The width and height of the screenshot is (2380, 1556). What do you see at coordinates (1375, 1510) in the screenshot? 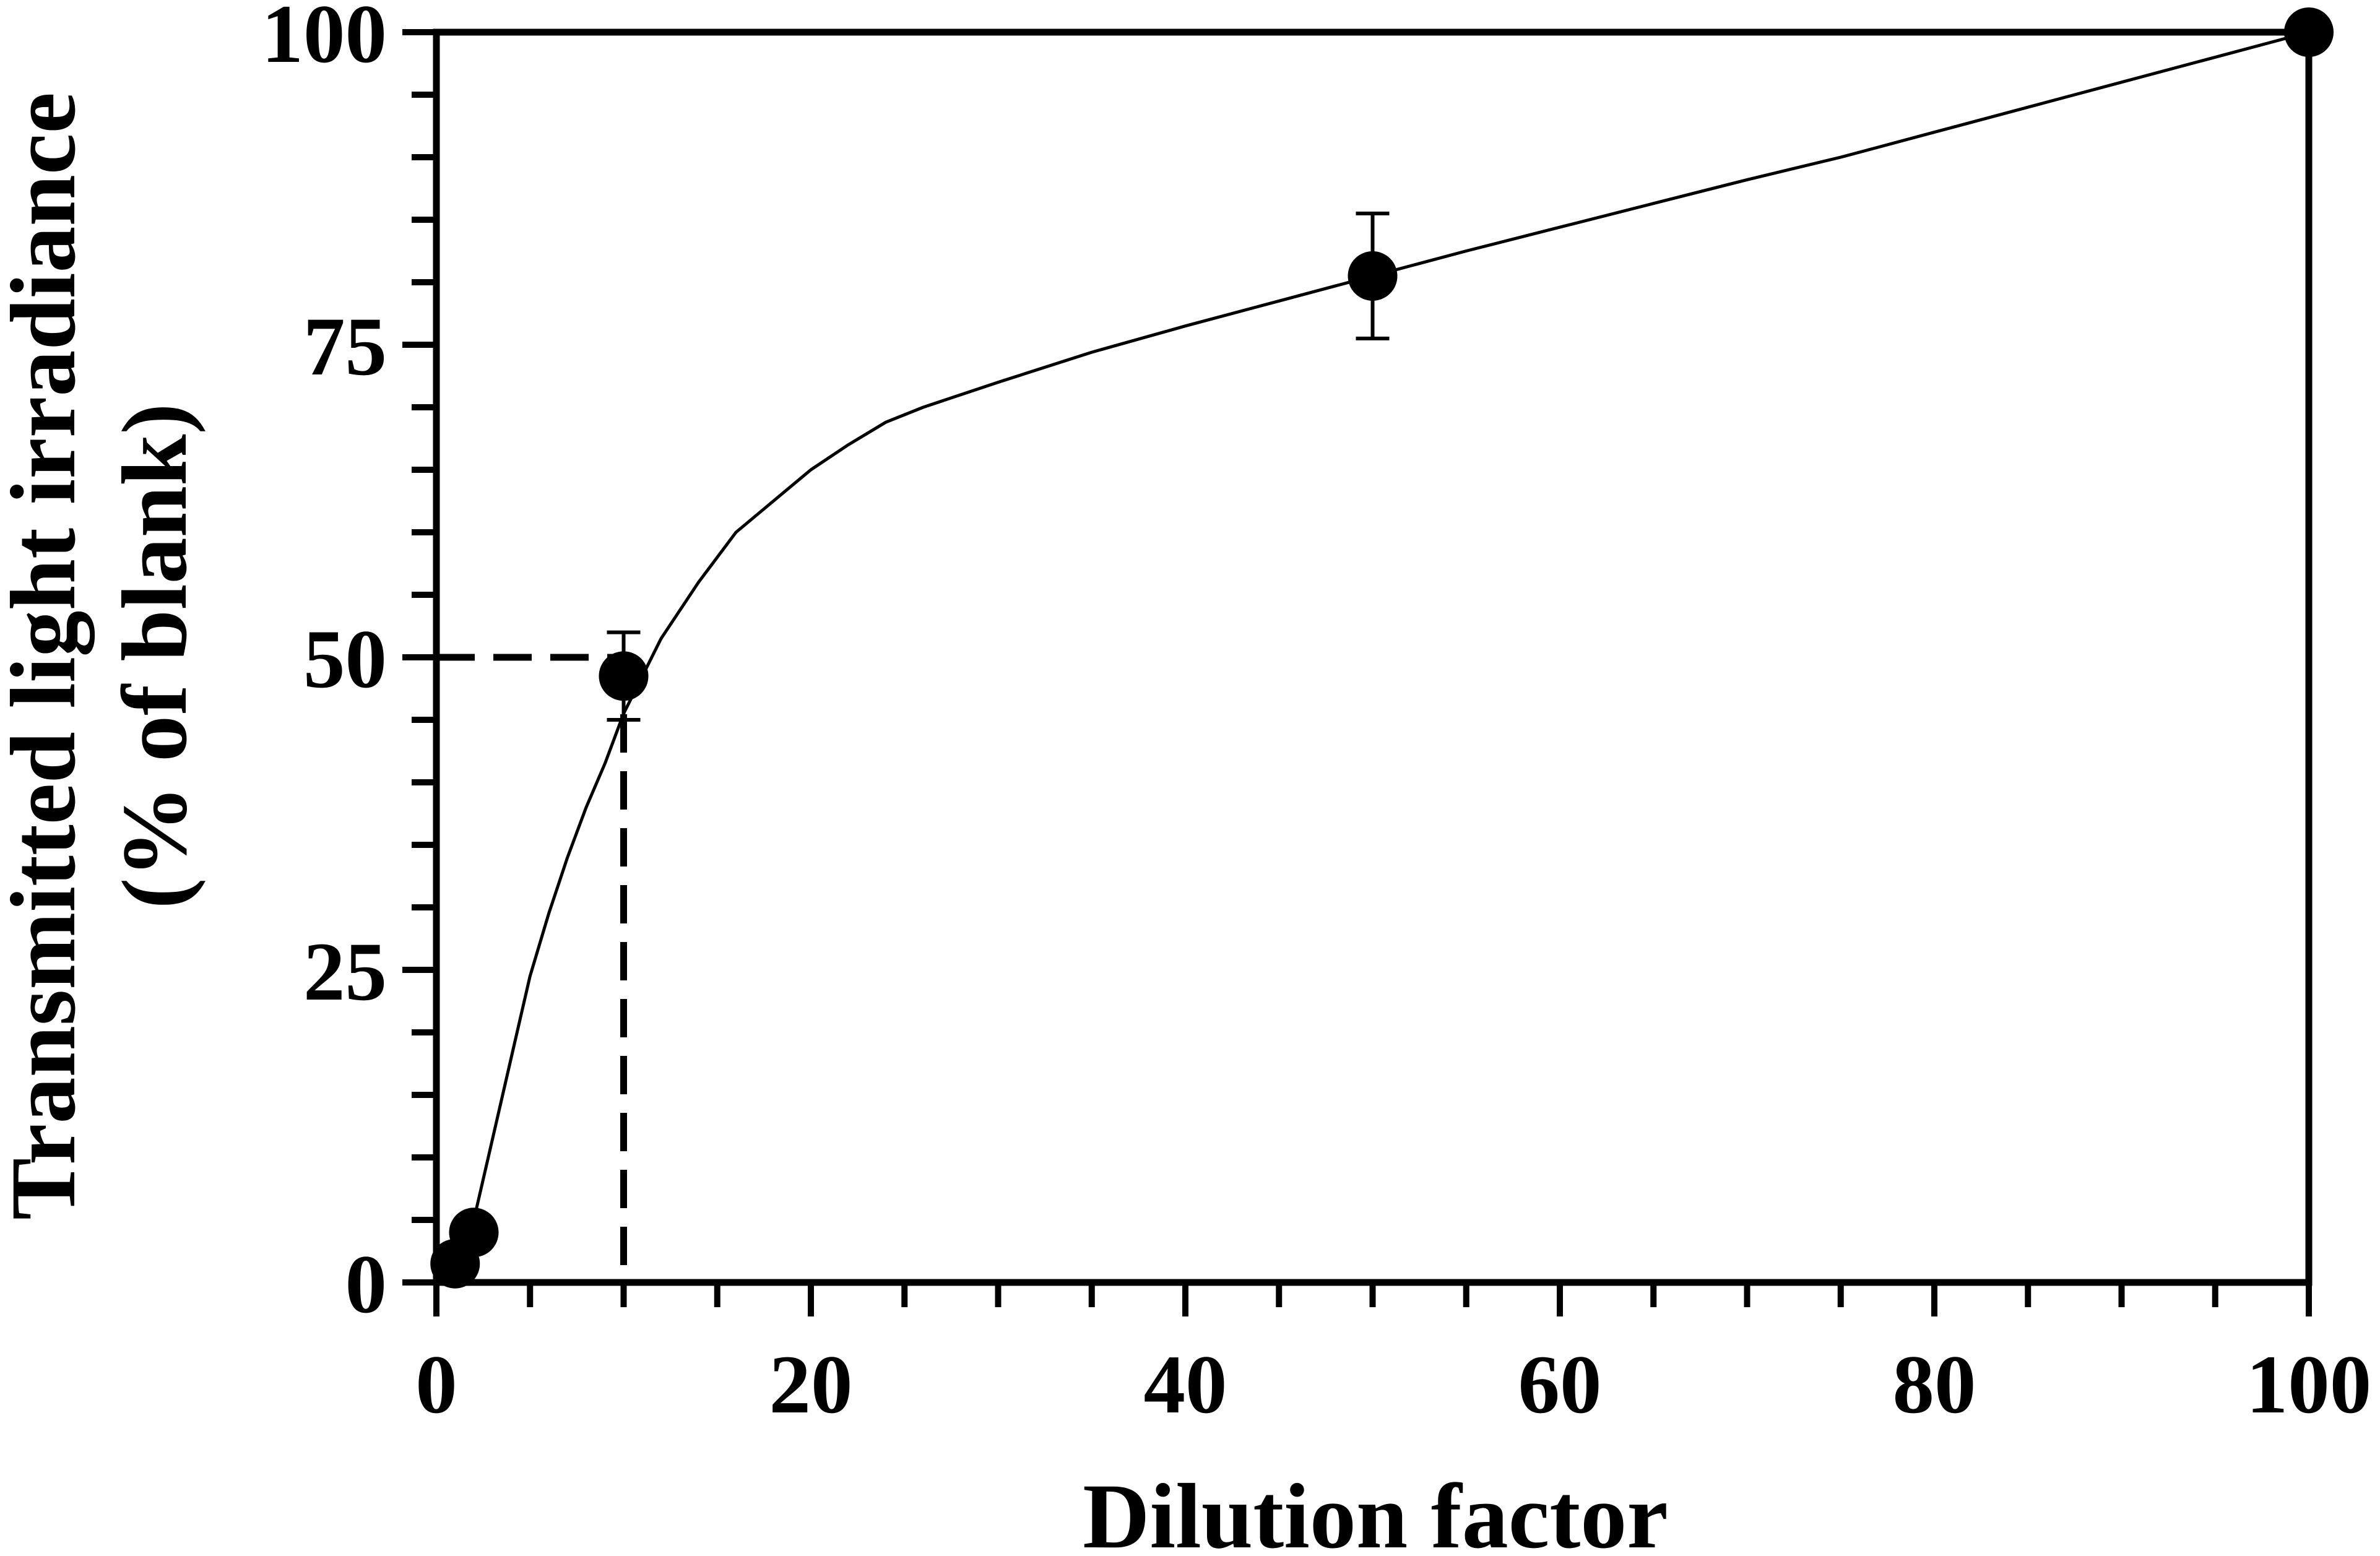
I see `x-axis-title: Dilution factor` at bounding box center [1375, 1510].